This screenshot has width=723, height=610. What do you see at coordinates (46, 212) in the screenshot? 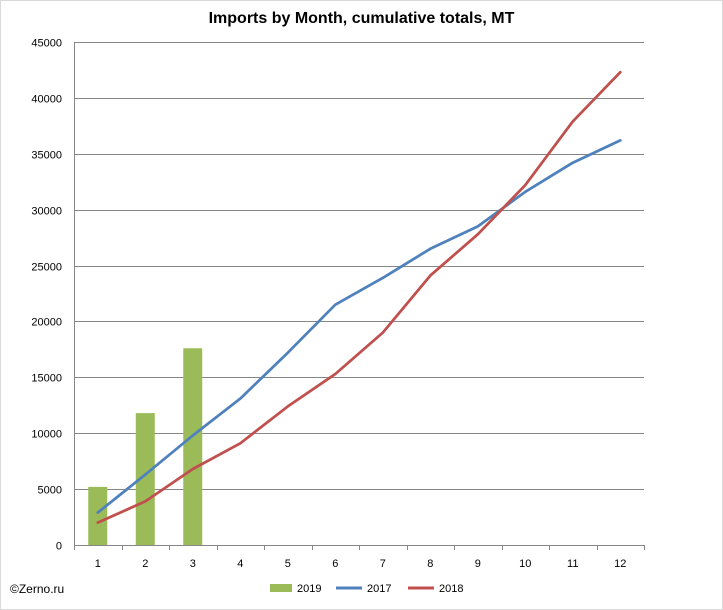
I see `y-tick-label: 30000` at bounding box center [46, 212].